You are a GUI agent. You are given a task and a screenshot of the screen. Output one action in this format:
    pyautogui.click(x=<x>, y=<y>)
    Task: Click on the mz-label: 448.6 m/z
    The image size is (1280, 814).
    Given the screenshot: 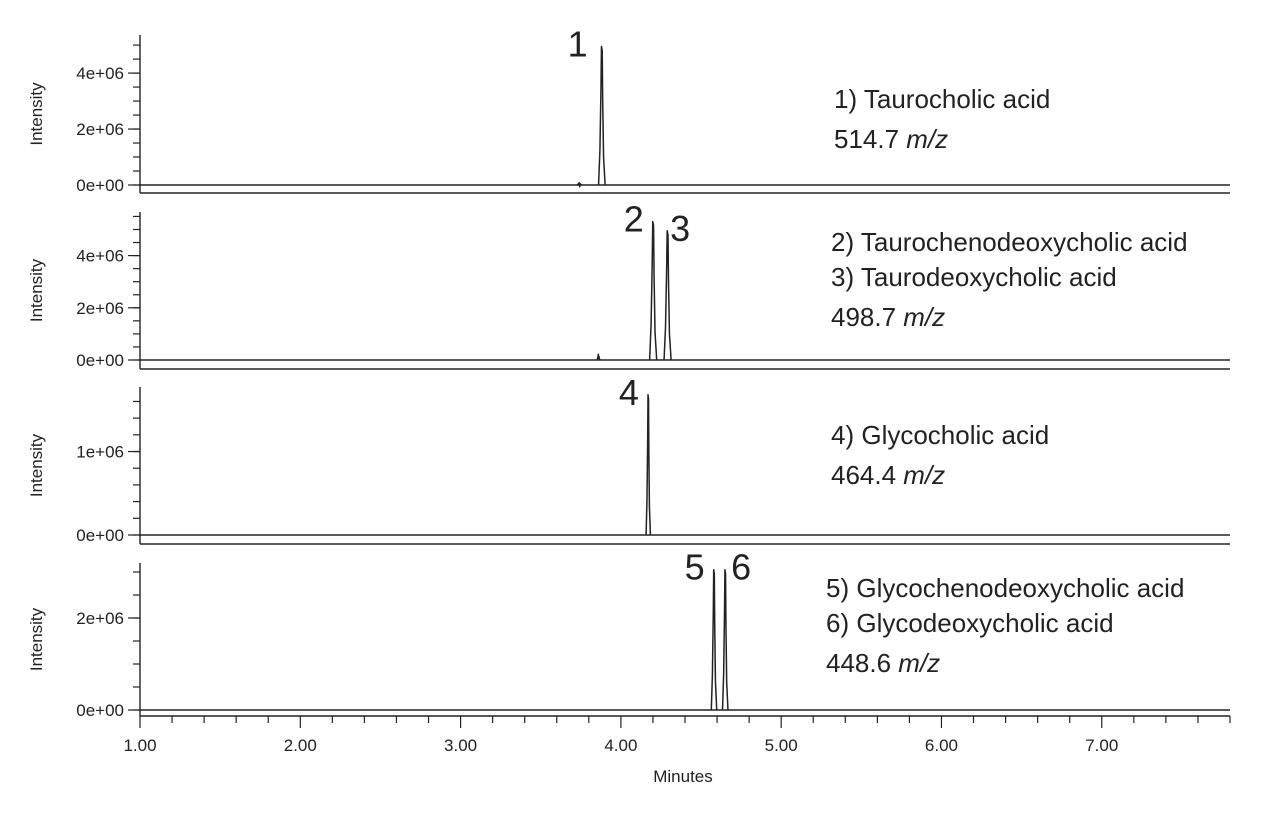 What is the action you would take?
    pyautogui.click(x=883, y=663)
    